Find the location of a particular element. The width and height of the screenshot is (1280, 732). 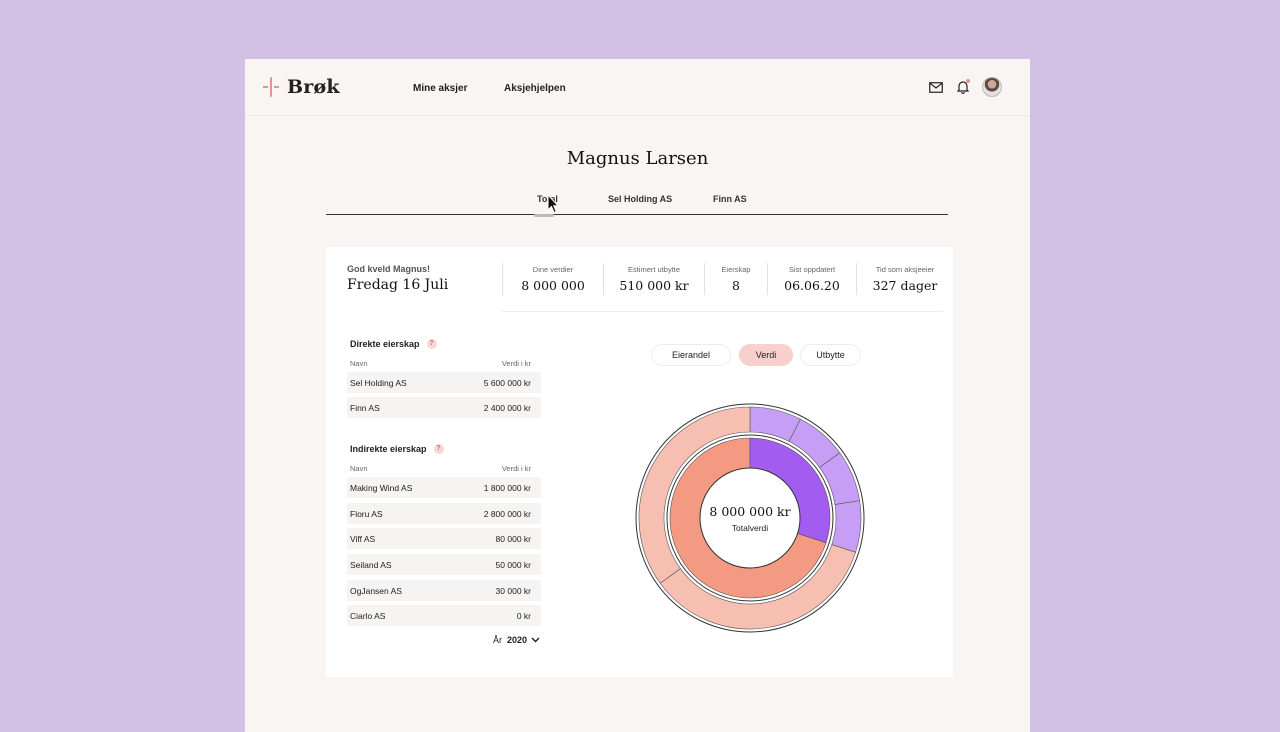

stat-value: 327 dager is located at coordinates (905, 285).